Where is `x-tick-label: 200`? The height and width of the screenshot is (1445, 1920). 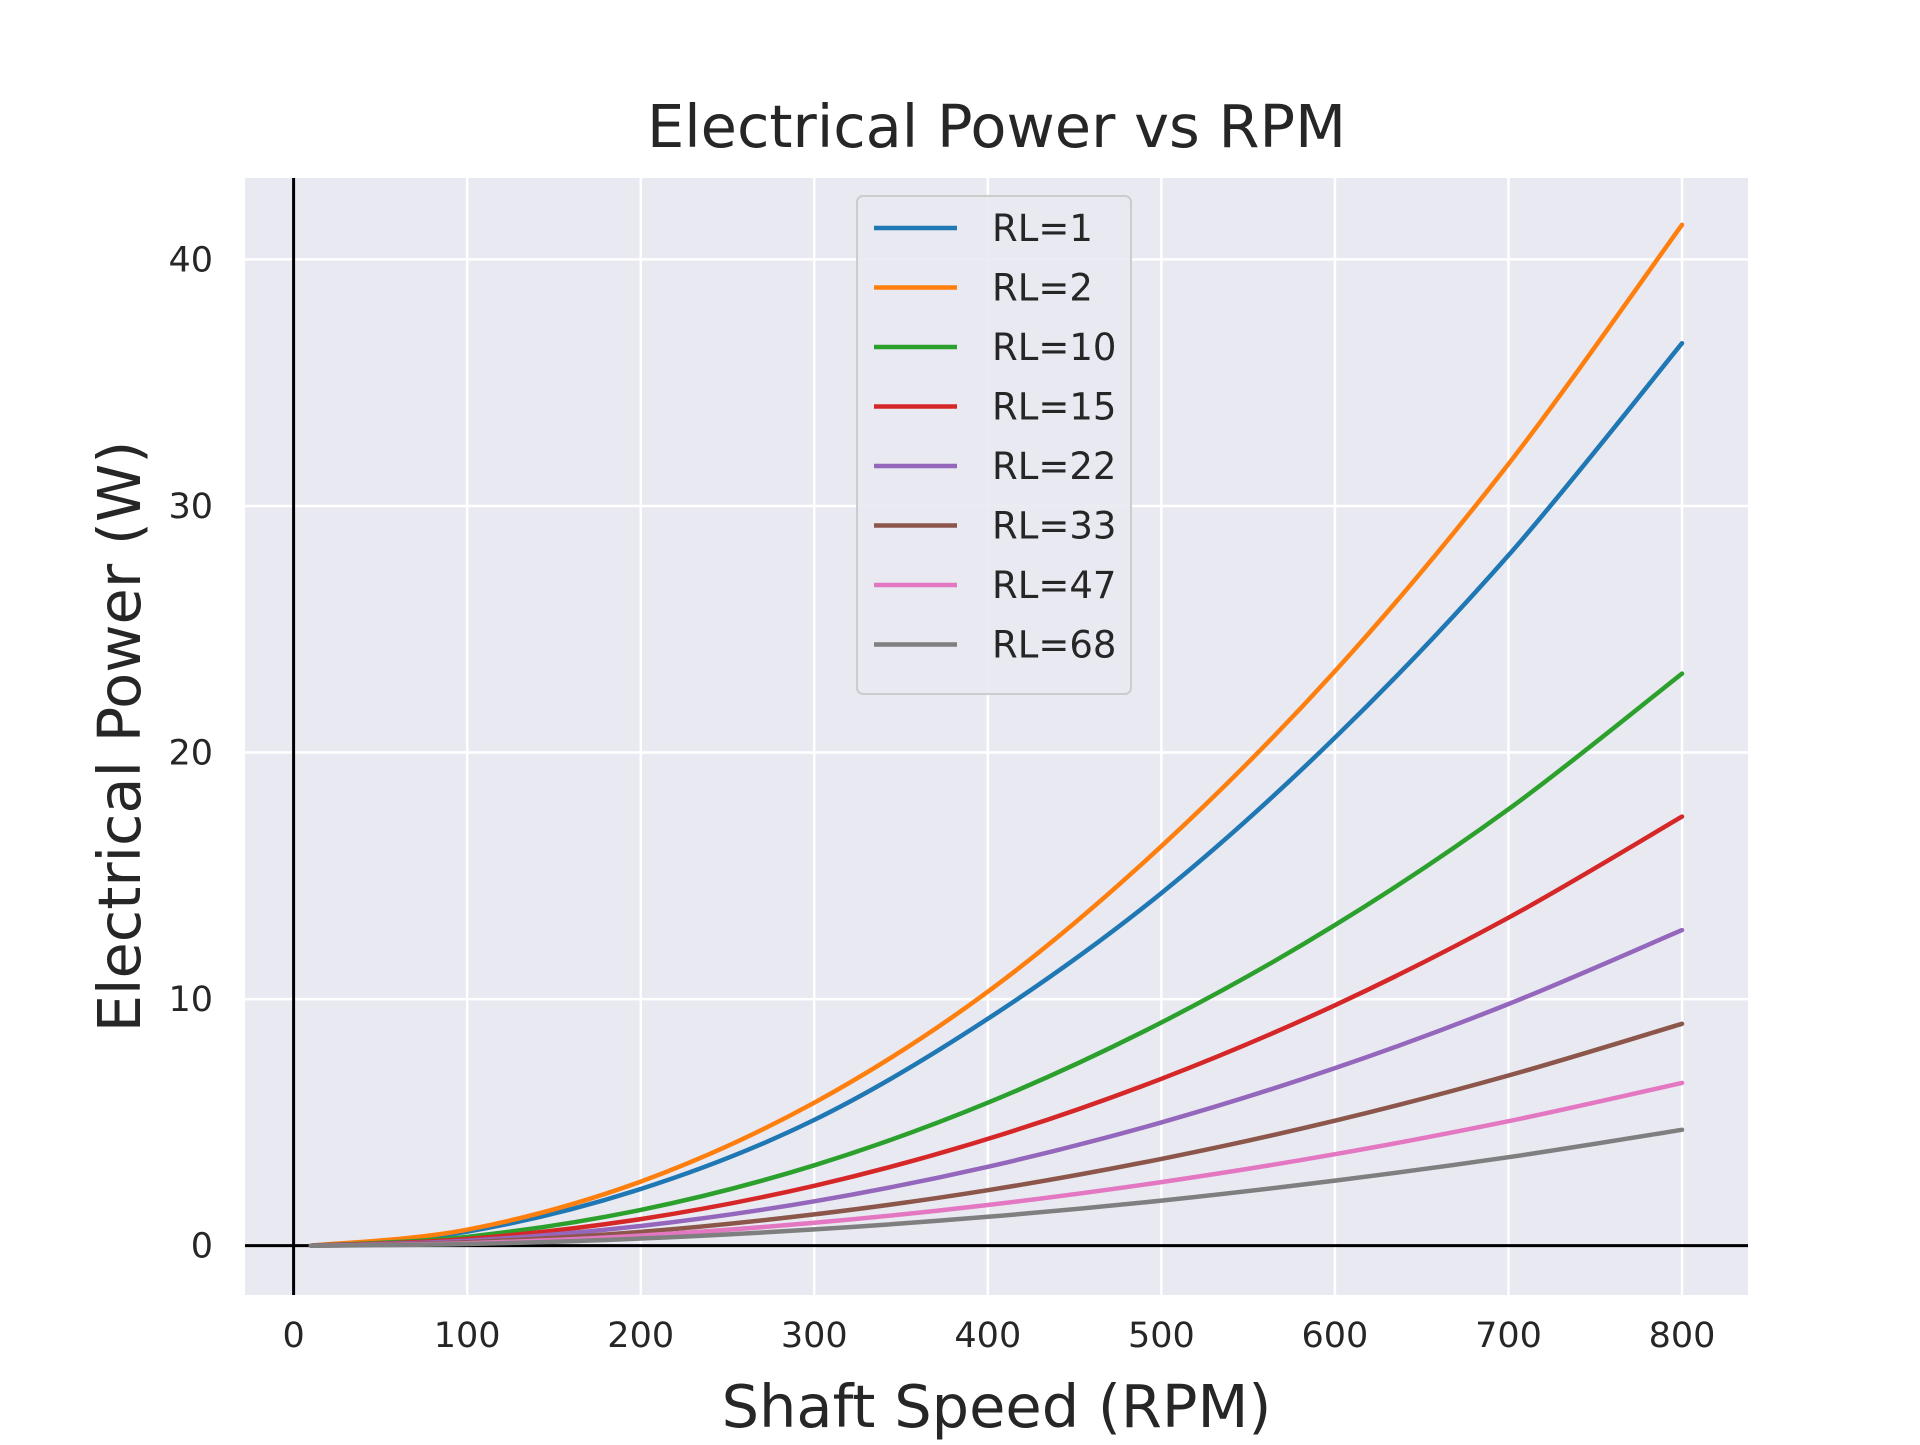 x-tick-label: 200 is located at coordinates (640, 1336).